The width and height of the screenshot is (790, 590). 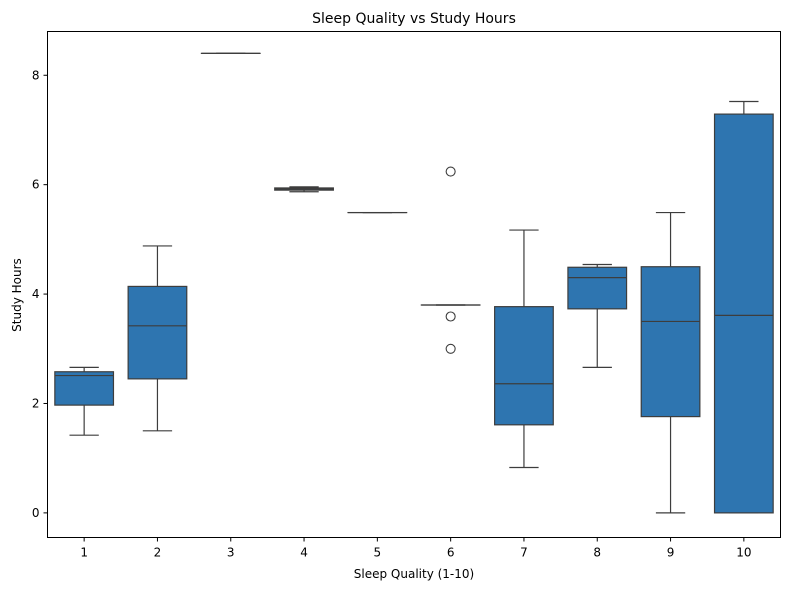 I want to click on y-tick-label: 6, so click(x=36, y=185).